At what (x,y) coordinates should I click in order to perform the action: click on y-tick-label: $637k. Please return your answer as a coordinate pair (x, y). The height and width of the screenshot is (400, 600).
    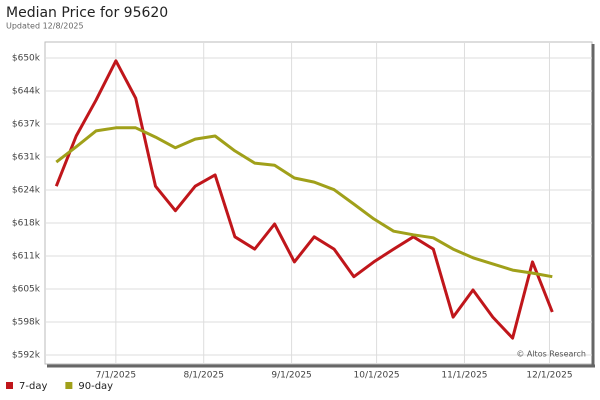
    Looking at the image, I should click on (26, 125).